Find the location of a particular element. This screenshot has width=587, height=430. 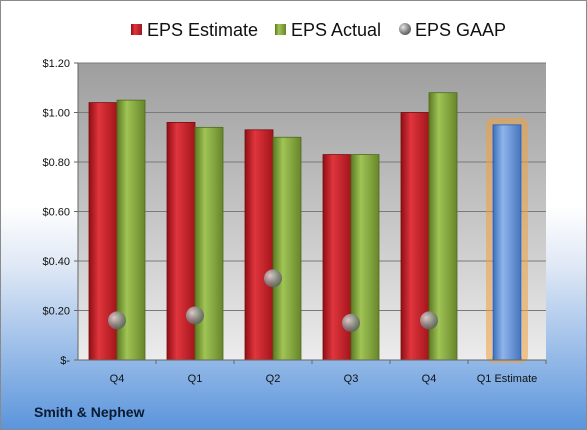

x-tick-label: Q2 is located at coordinates (273, 379).